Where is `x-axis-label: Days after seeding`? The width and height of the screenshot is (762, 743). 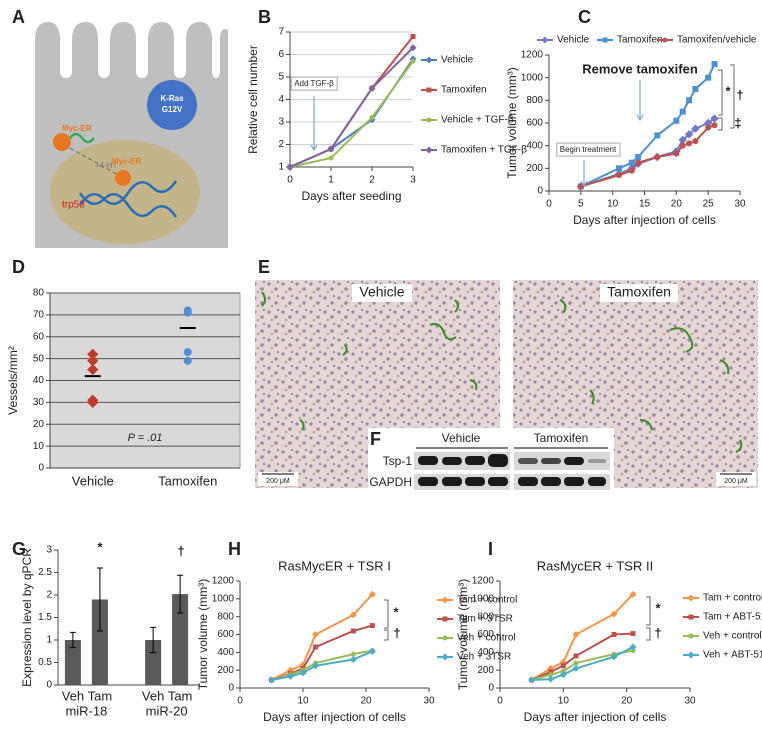
x-axis-label: Days after seeding is located at coordinates (351, 196).